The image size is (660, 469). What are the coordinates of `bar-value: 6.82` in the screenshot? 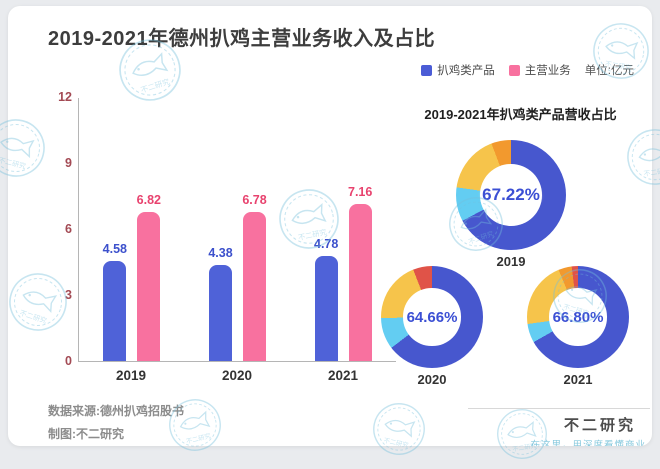 It's located at (148, 199).